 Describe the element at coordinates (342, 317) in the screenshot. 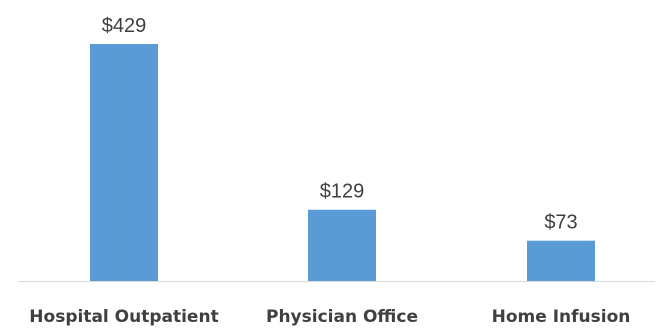

I see `category-label-1: Physician Office` at that location.